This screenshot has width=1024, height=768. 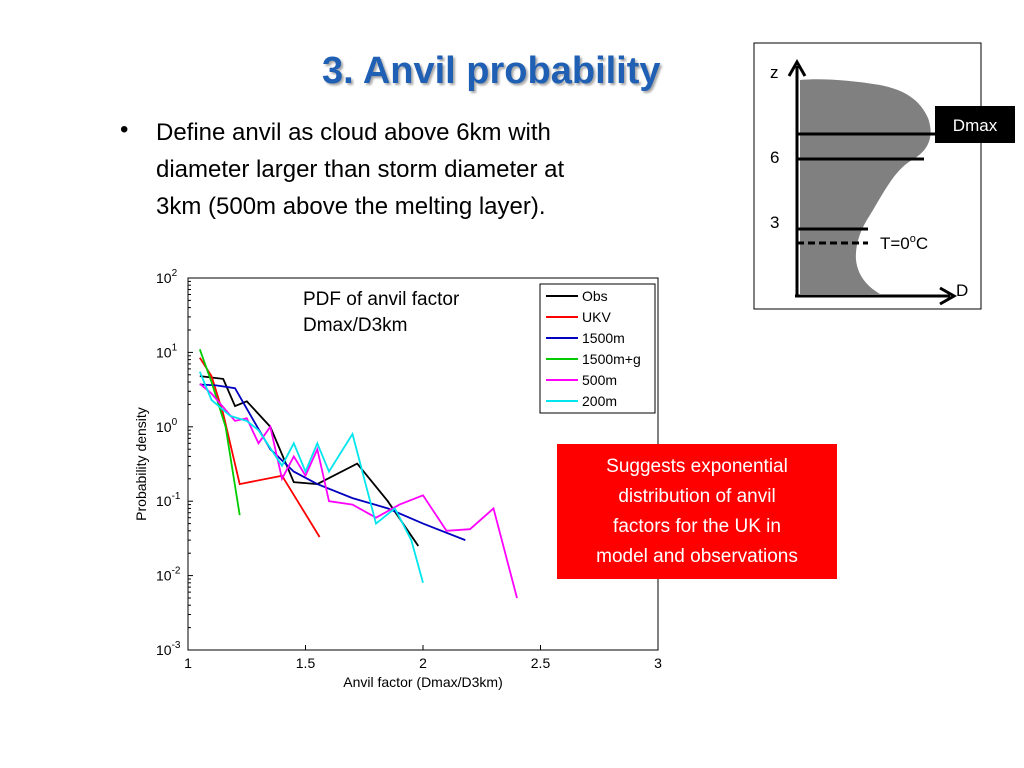 I want to click on level-6-label: 6, so click(x=774, y=157).